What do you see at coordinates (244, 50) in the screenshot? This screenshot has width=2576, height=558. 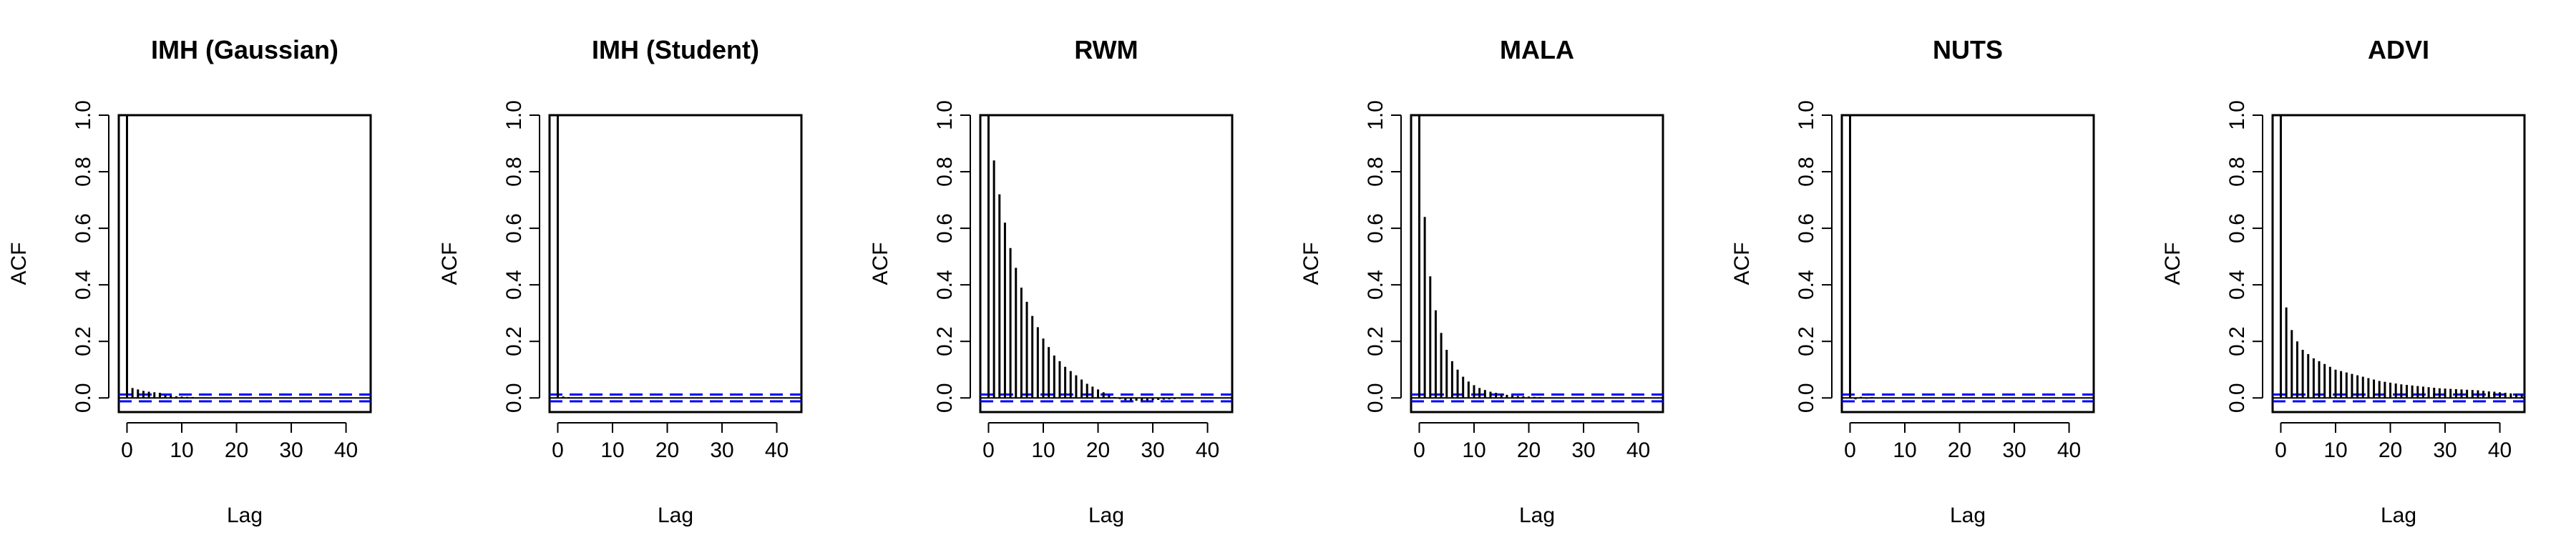 I see `panel-title: IMH (Gaussian)` at bounding box center [244, 50].